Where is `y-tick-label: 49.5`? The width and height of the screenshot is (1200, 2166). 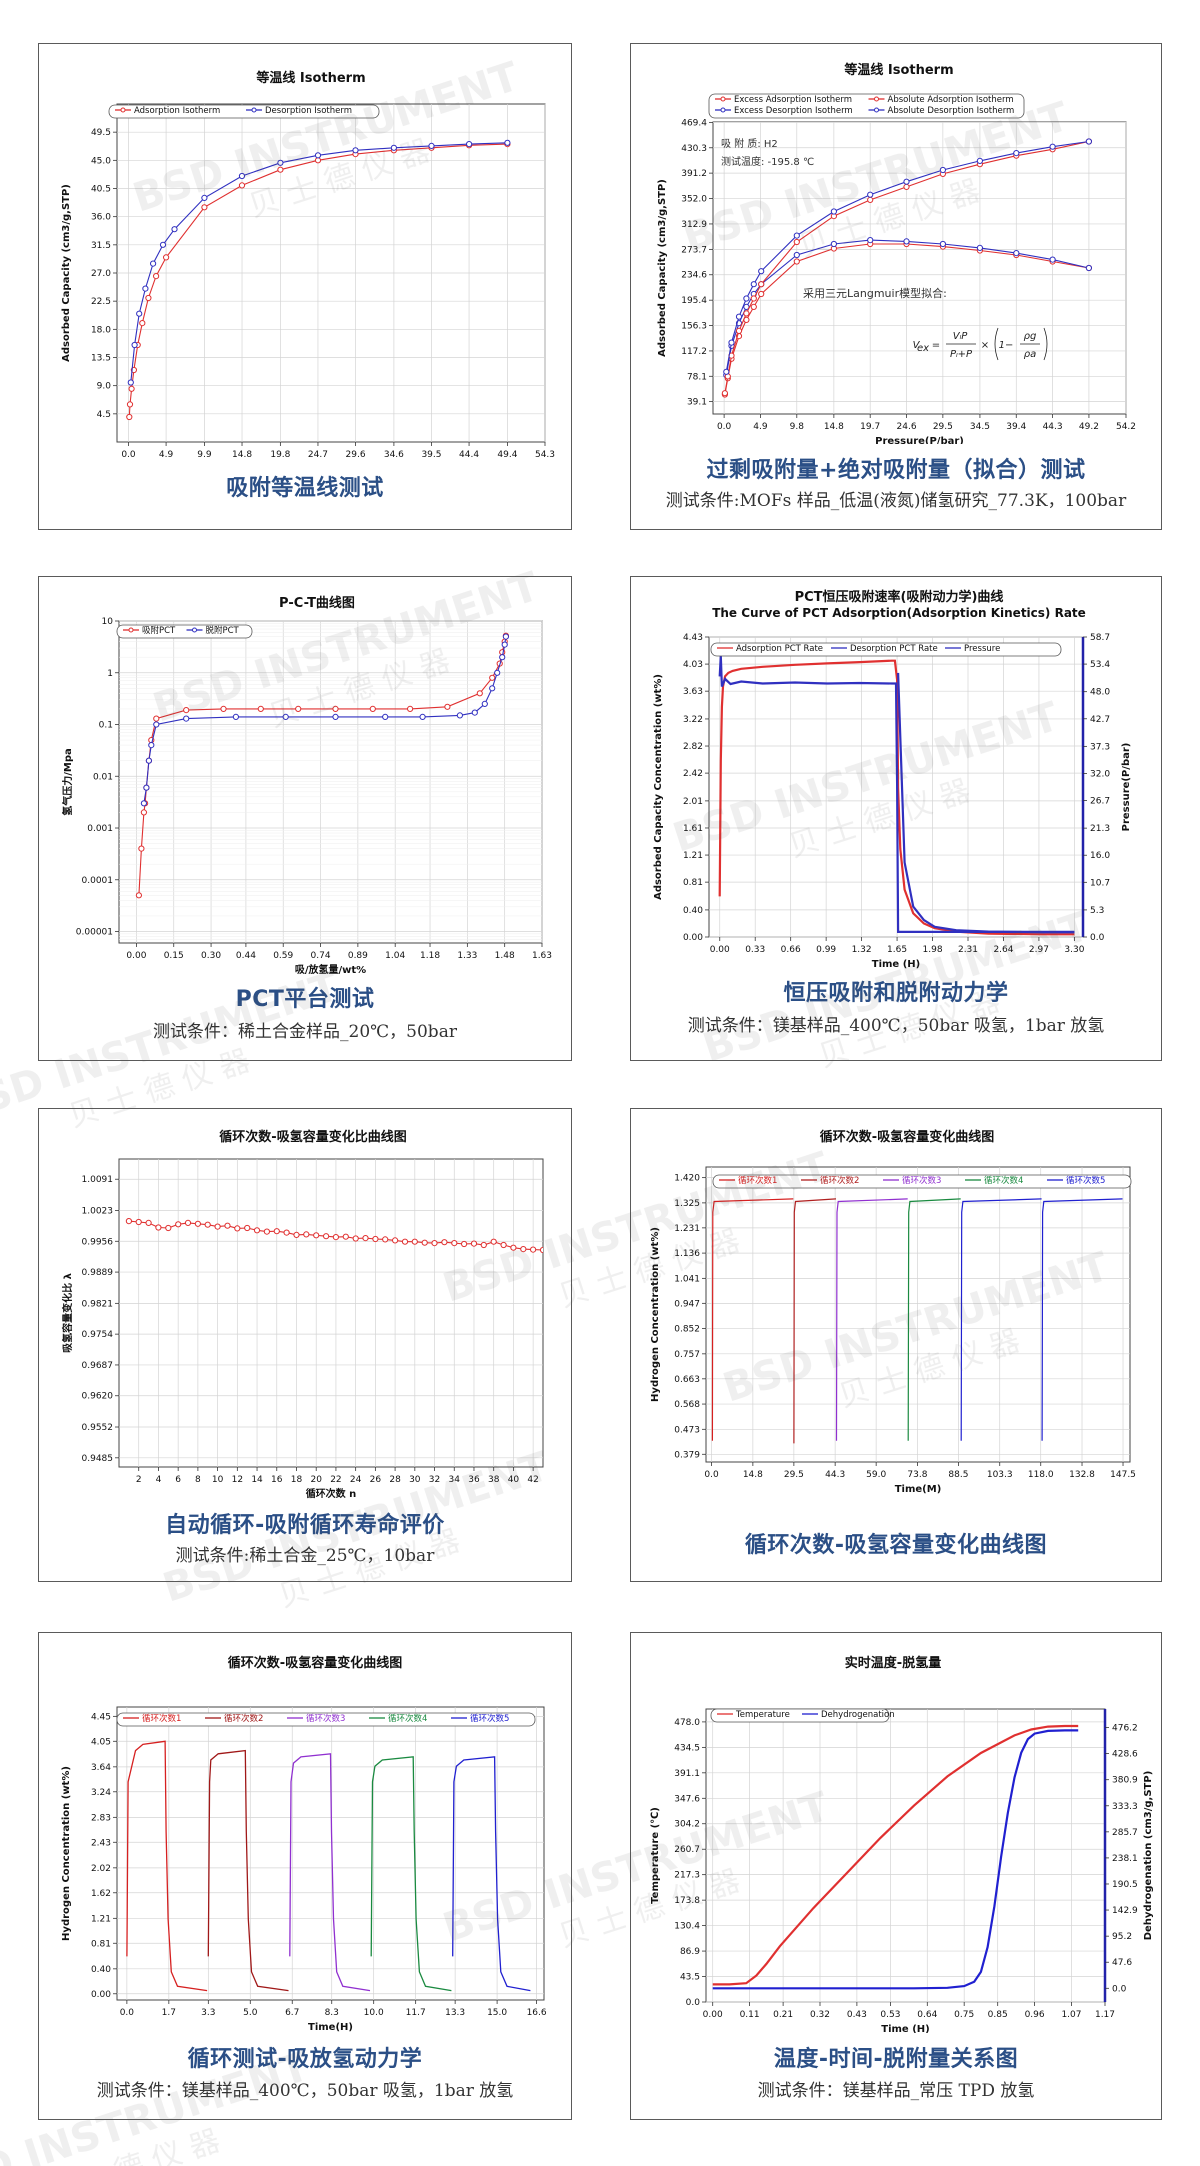 y-tick-label: 49.5 is located at coordinates (101, 133).